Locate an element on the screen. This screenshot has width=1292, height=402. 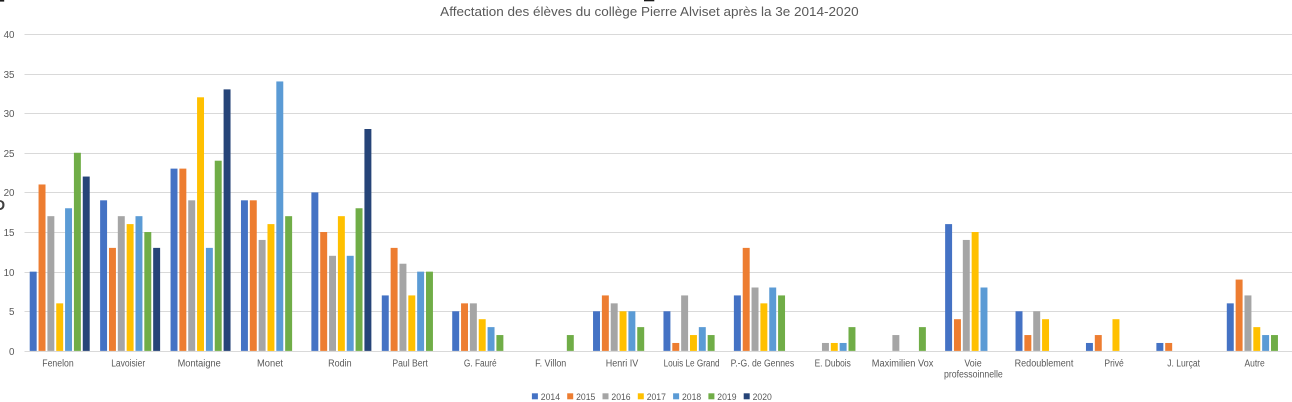
svg-text: Montaigne is located at coordinates (200, 364).